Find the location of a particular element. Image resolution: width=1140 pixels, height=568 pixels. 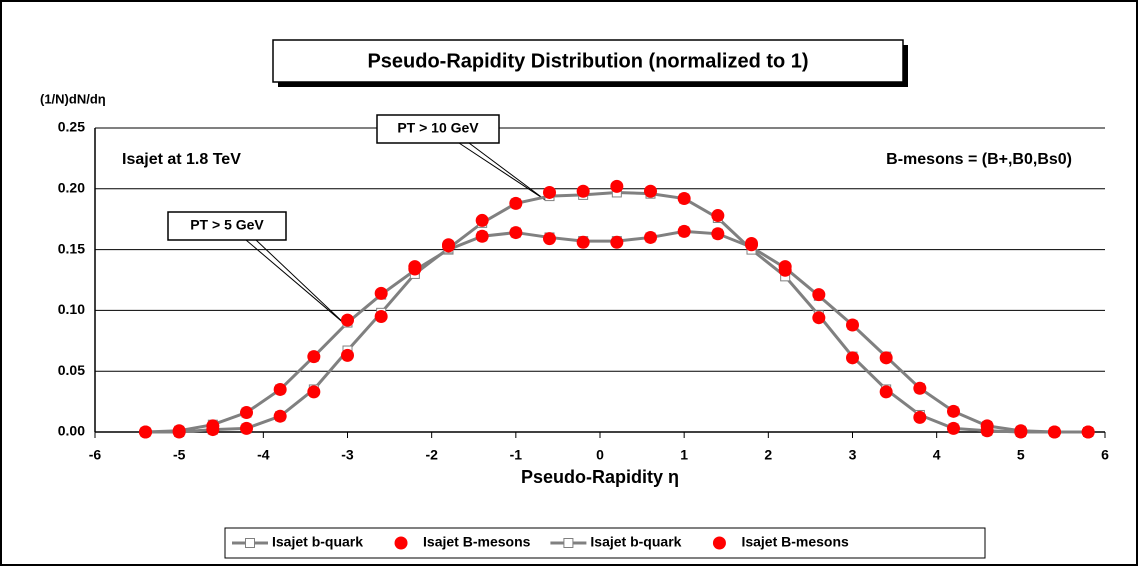

legend-box is located at coordinates (605, 543).